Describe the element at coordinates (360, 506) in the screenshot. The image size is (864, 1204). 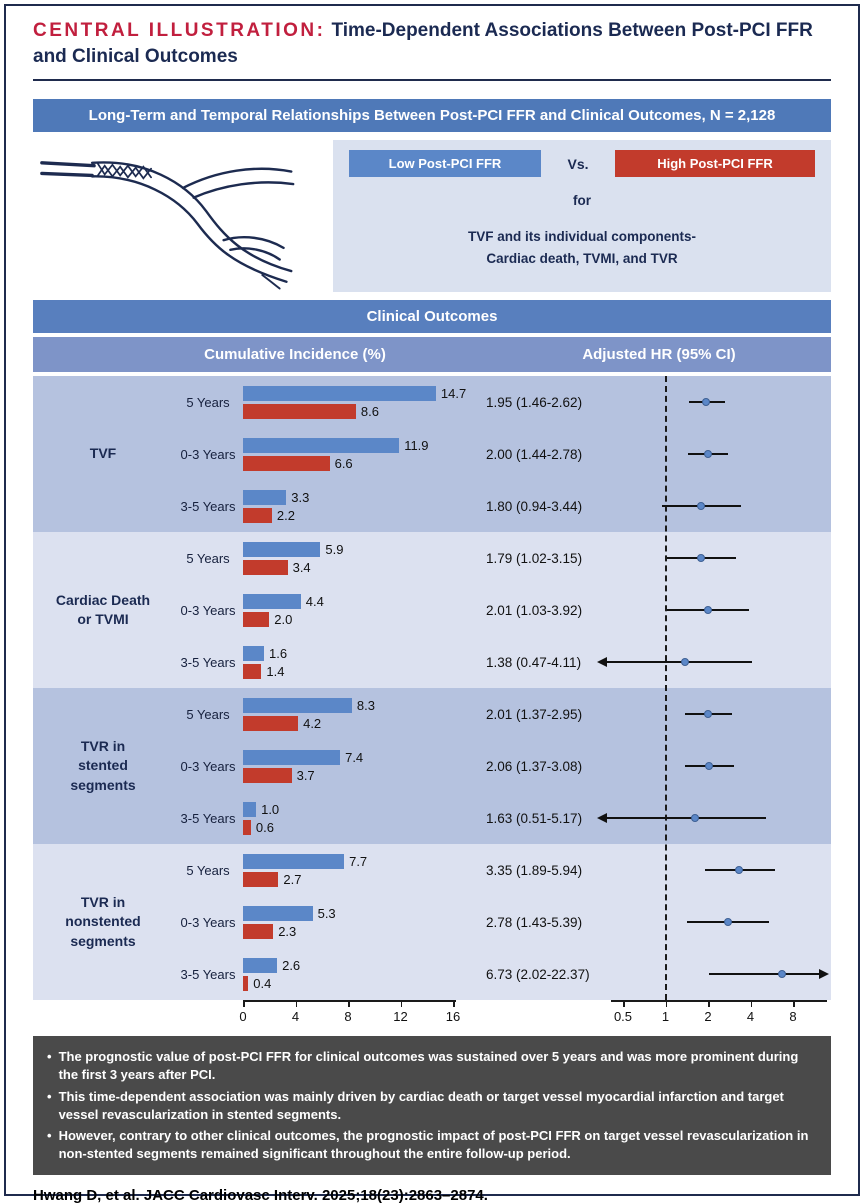
I see `bar-pair: 3.3 2.2` at that location.